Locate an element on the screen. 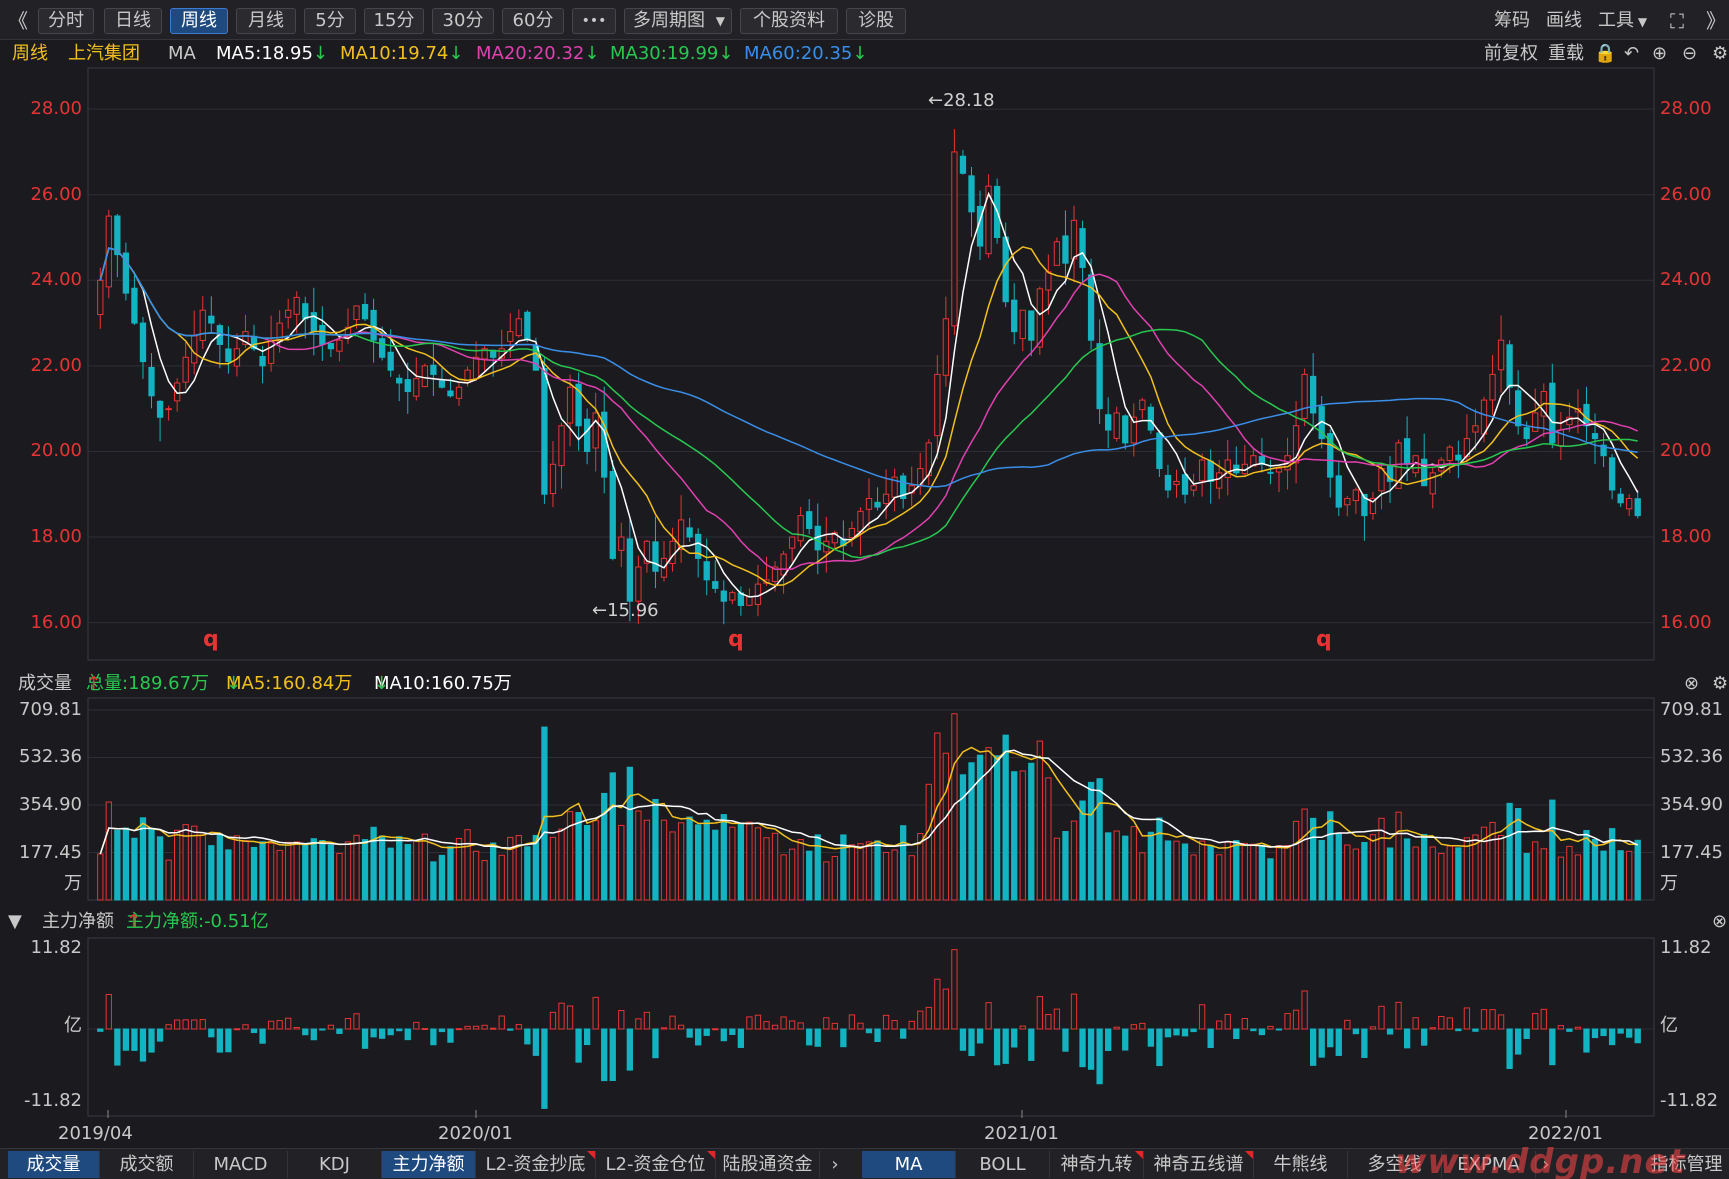 The width and height of the screenshot is (1729, 1179). tab-nine-turn: 神奇九转 is located at coordinates (1097, 1164).